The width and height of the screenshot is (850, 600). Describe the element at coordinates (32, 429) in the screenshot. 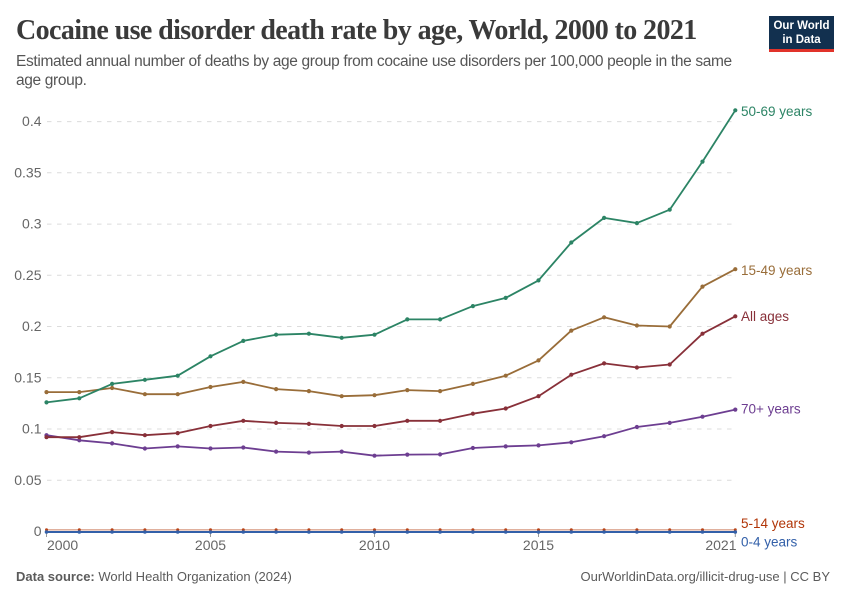

I see `svg-text: 0.1` at that location.